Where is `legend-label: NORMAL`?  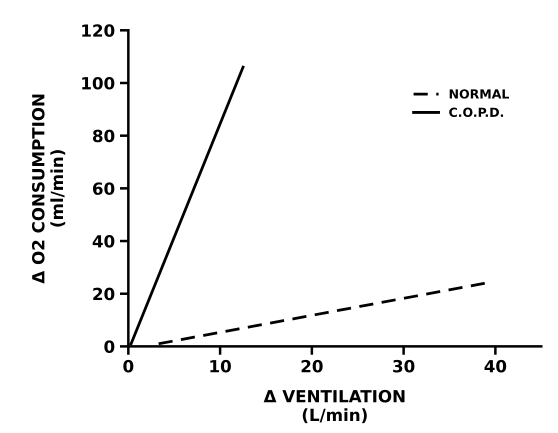 legend-label: NORMAL is located at coordinates (480, 94).